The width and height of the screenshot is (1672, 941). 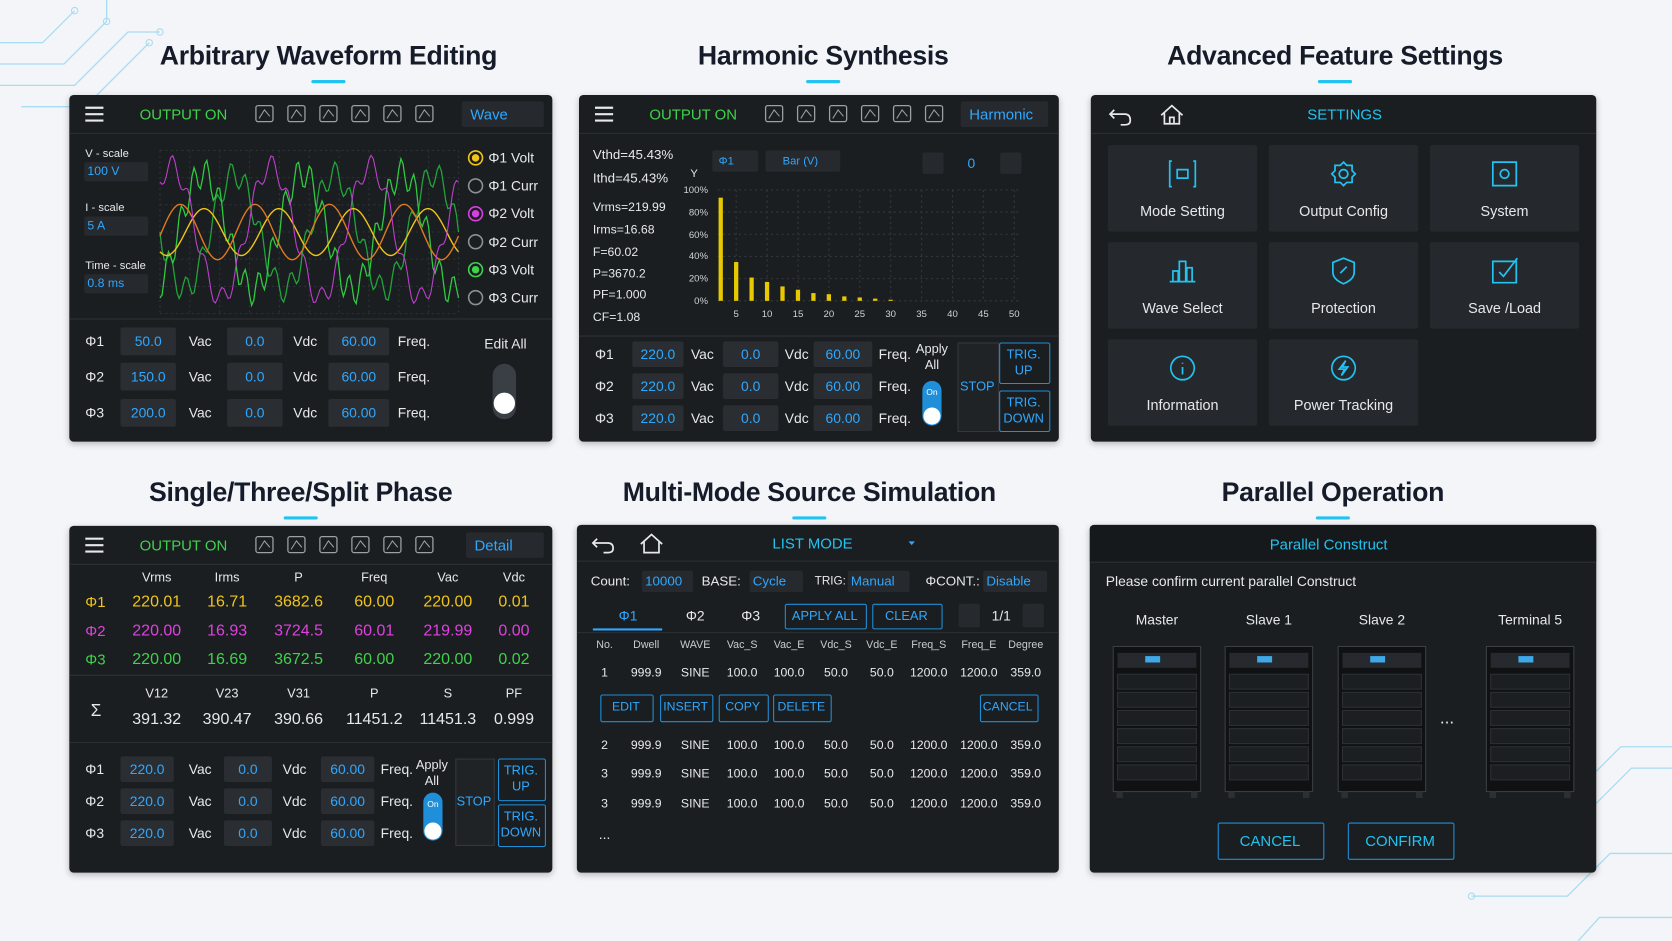 I want to click on next-button, so click(x=1033, y=615).